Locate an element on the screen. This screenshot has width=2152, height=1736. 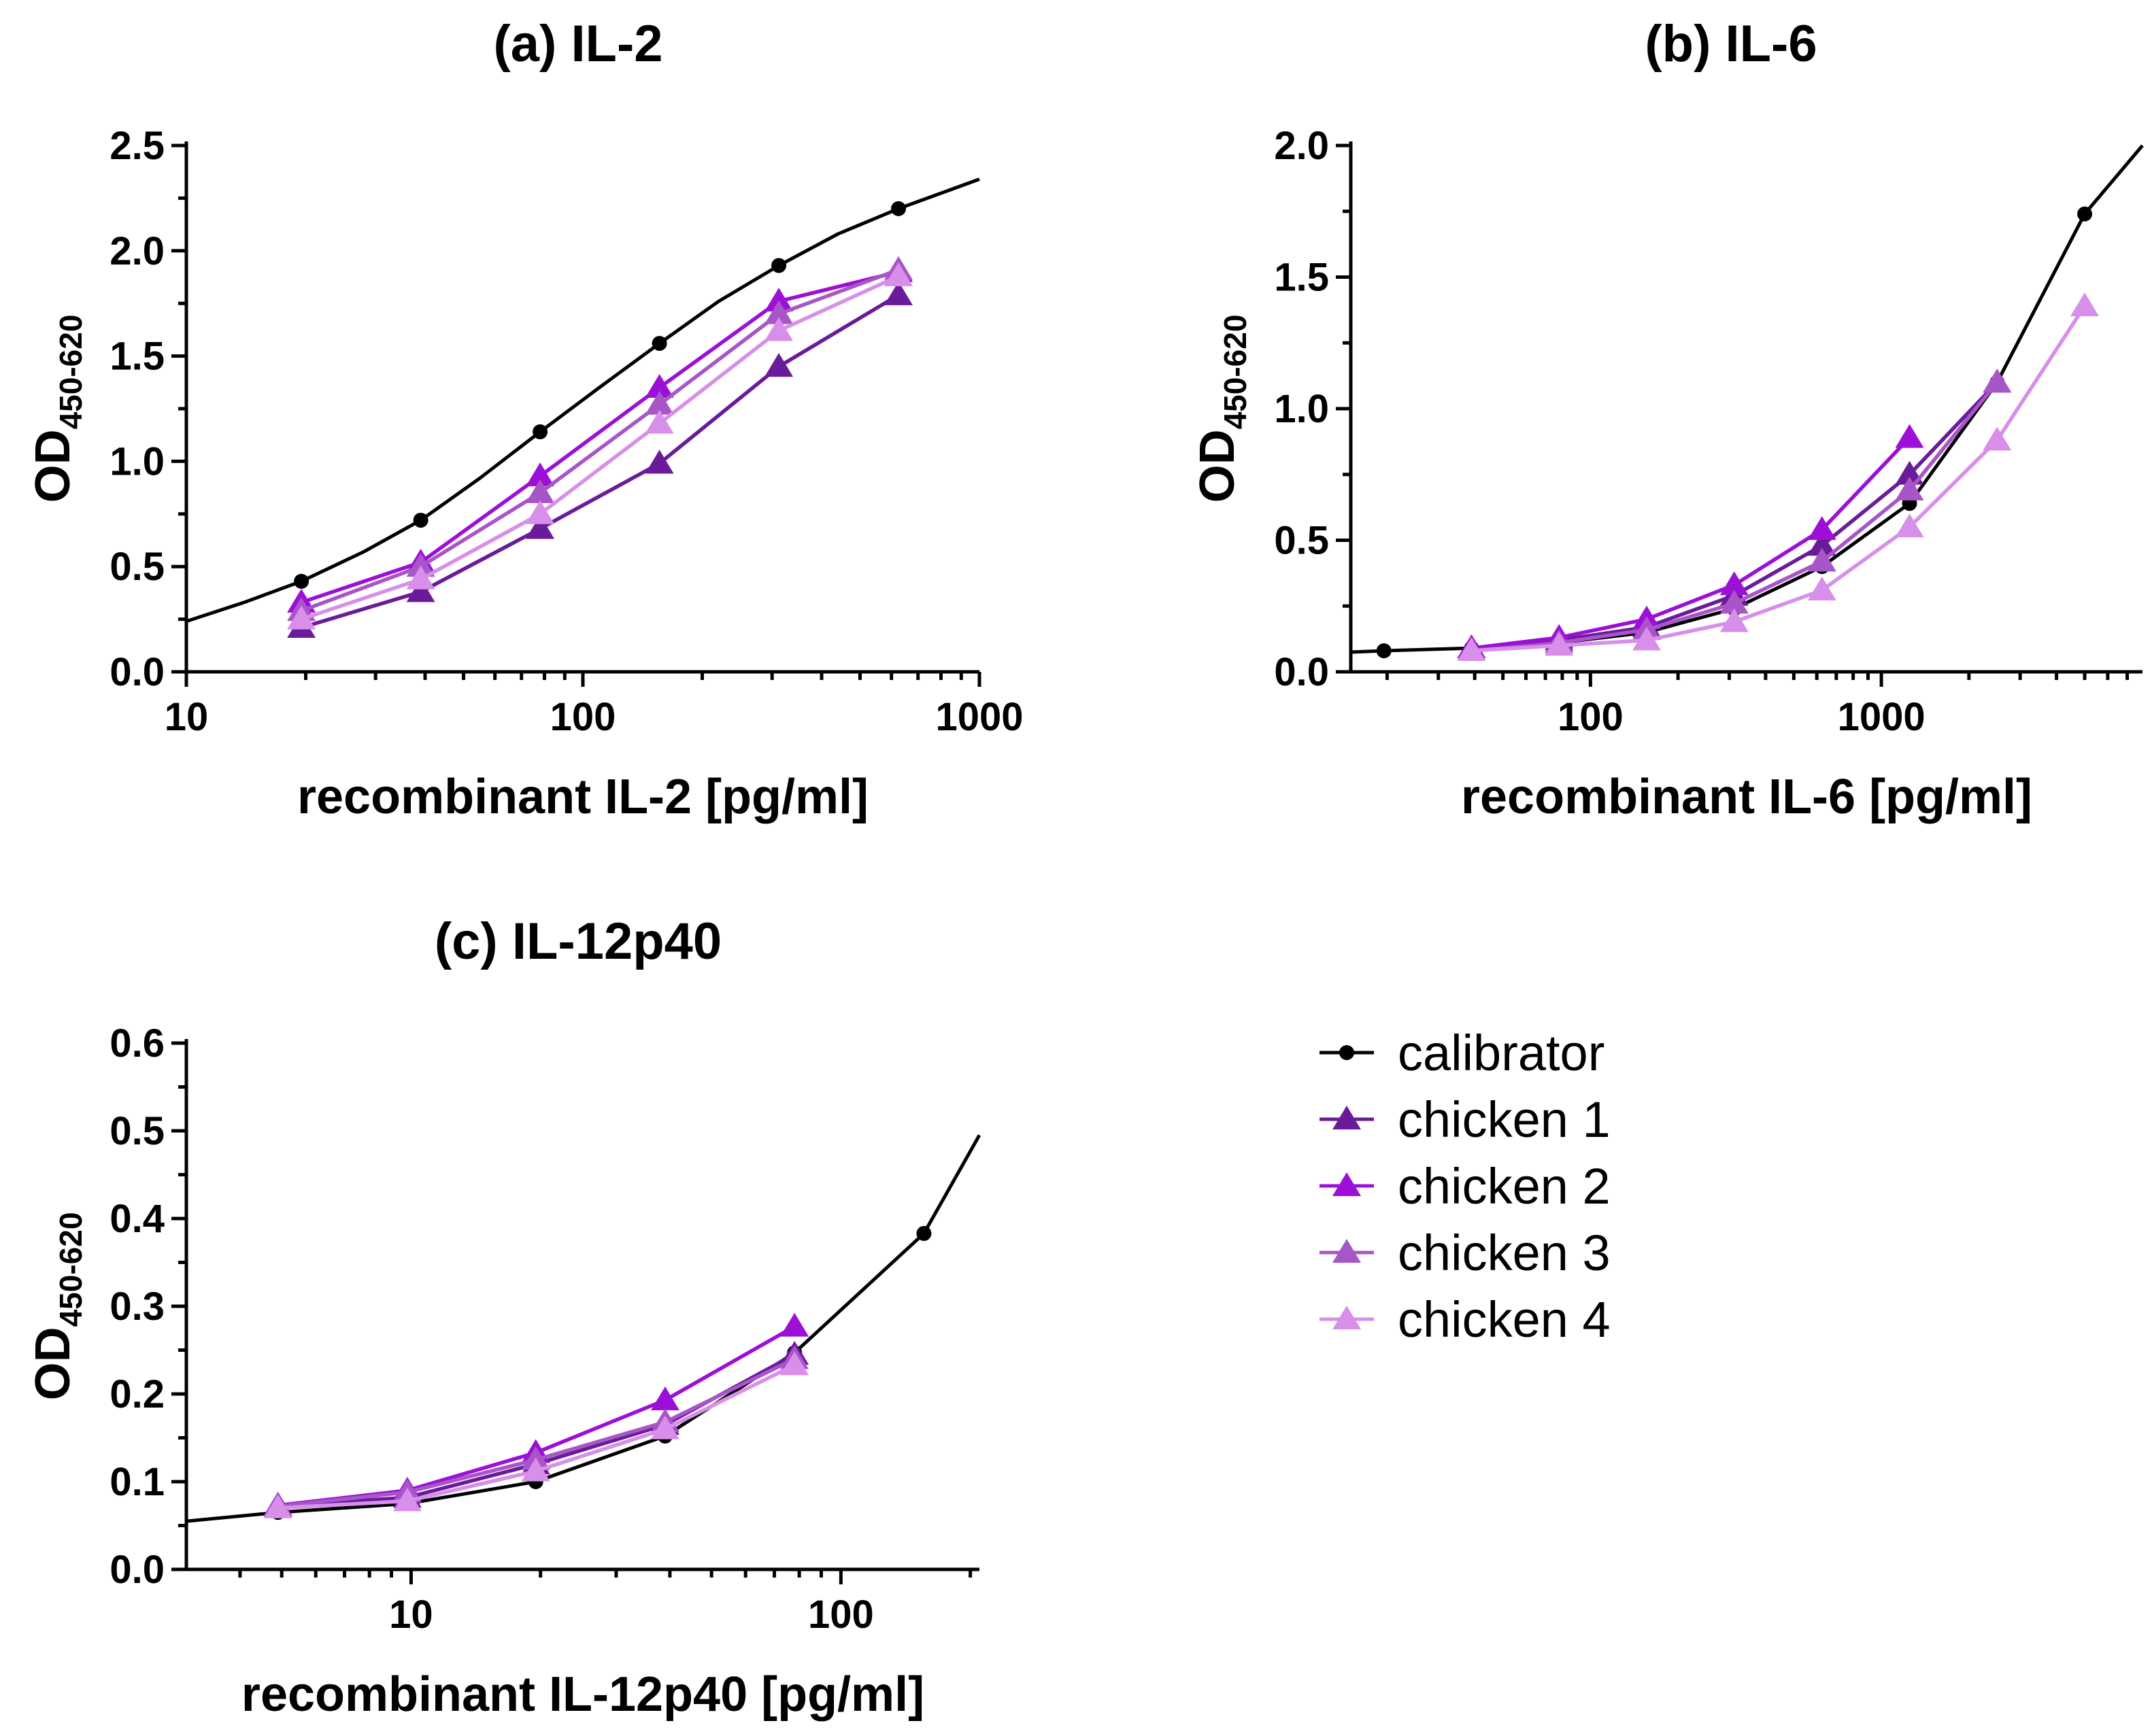
legend-label: chicken 1 is located at coordinates (1504, 1119).